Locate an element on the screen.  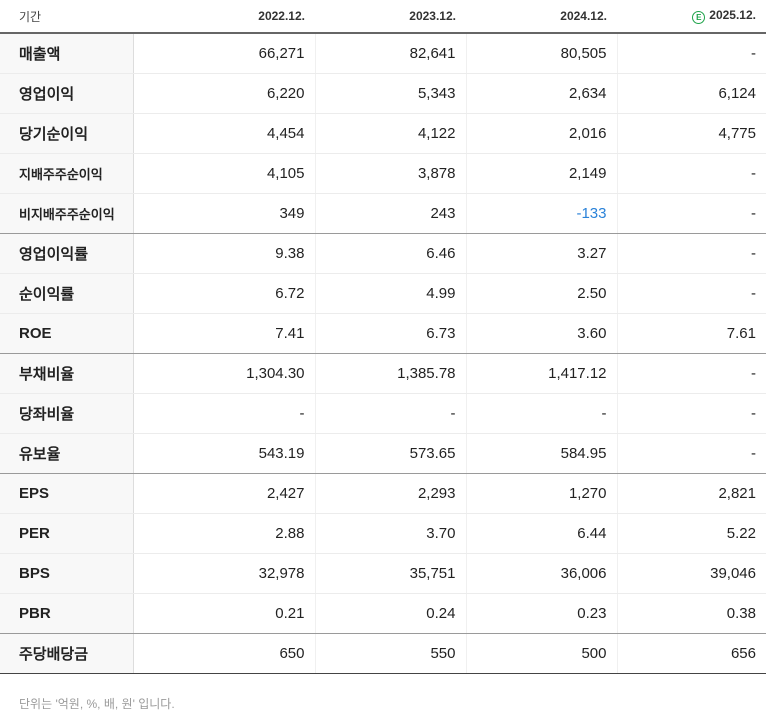
table-row: 지배주주순이익 4,105 3,878 2,149- is located at coordinates (383, 173).